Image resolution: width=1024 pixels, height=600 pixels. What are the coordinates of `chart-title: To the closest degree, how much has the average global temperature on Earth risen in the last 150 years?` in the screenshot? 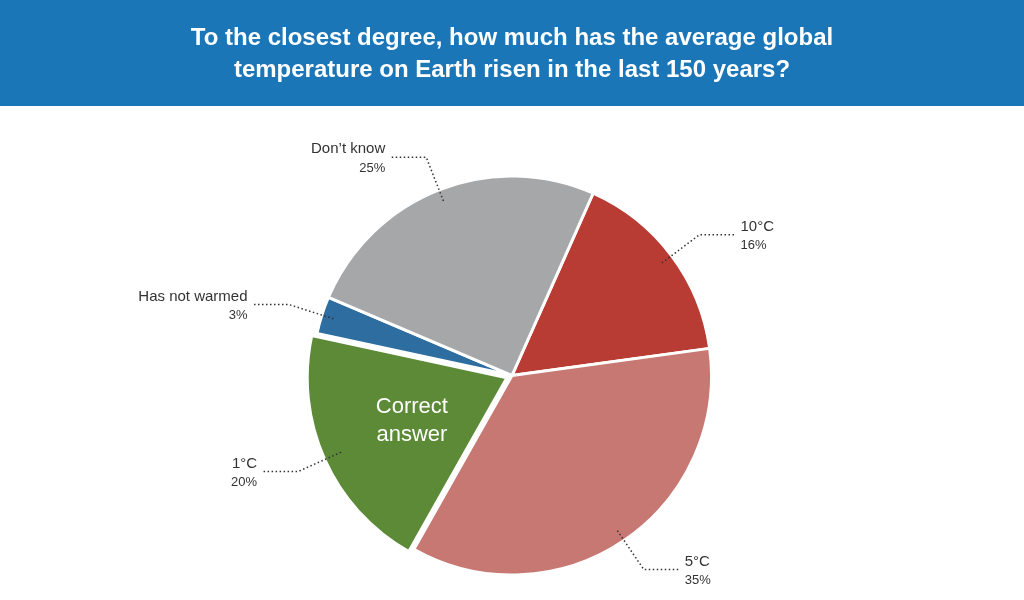 It's located at (512, 52).